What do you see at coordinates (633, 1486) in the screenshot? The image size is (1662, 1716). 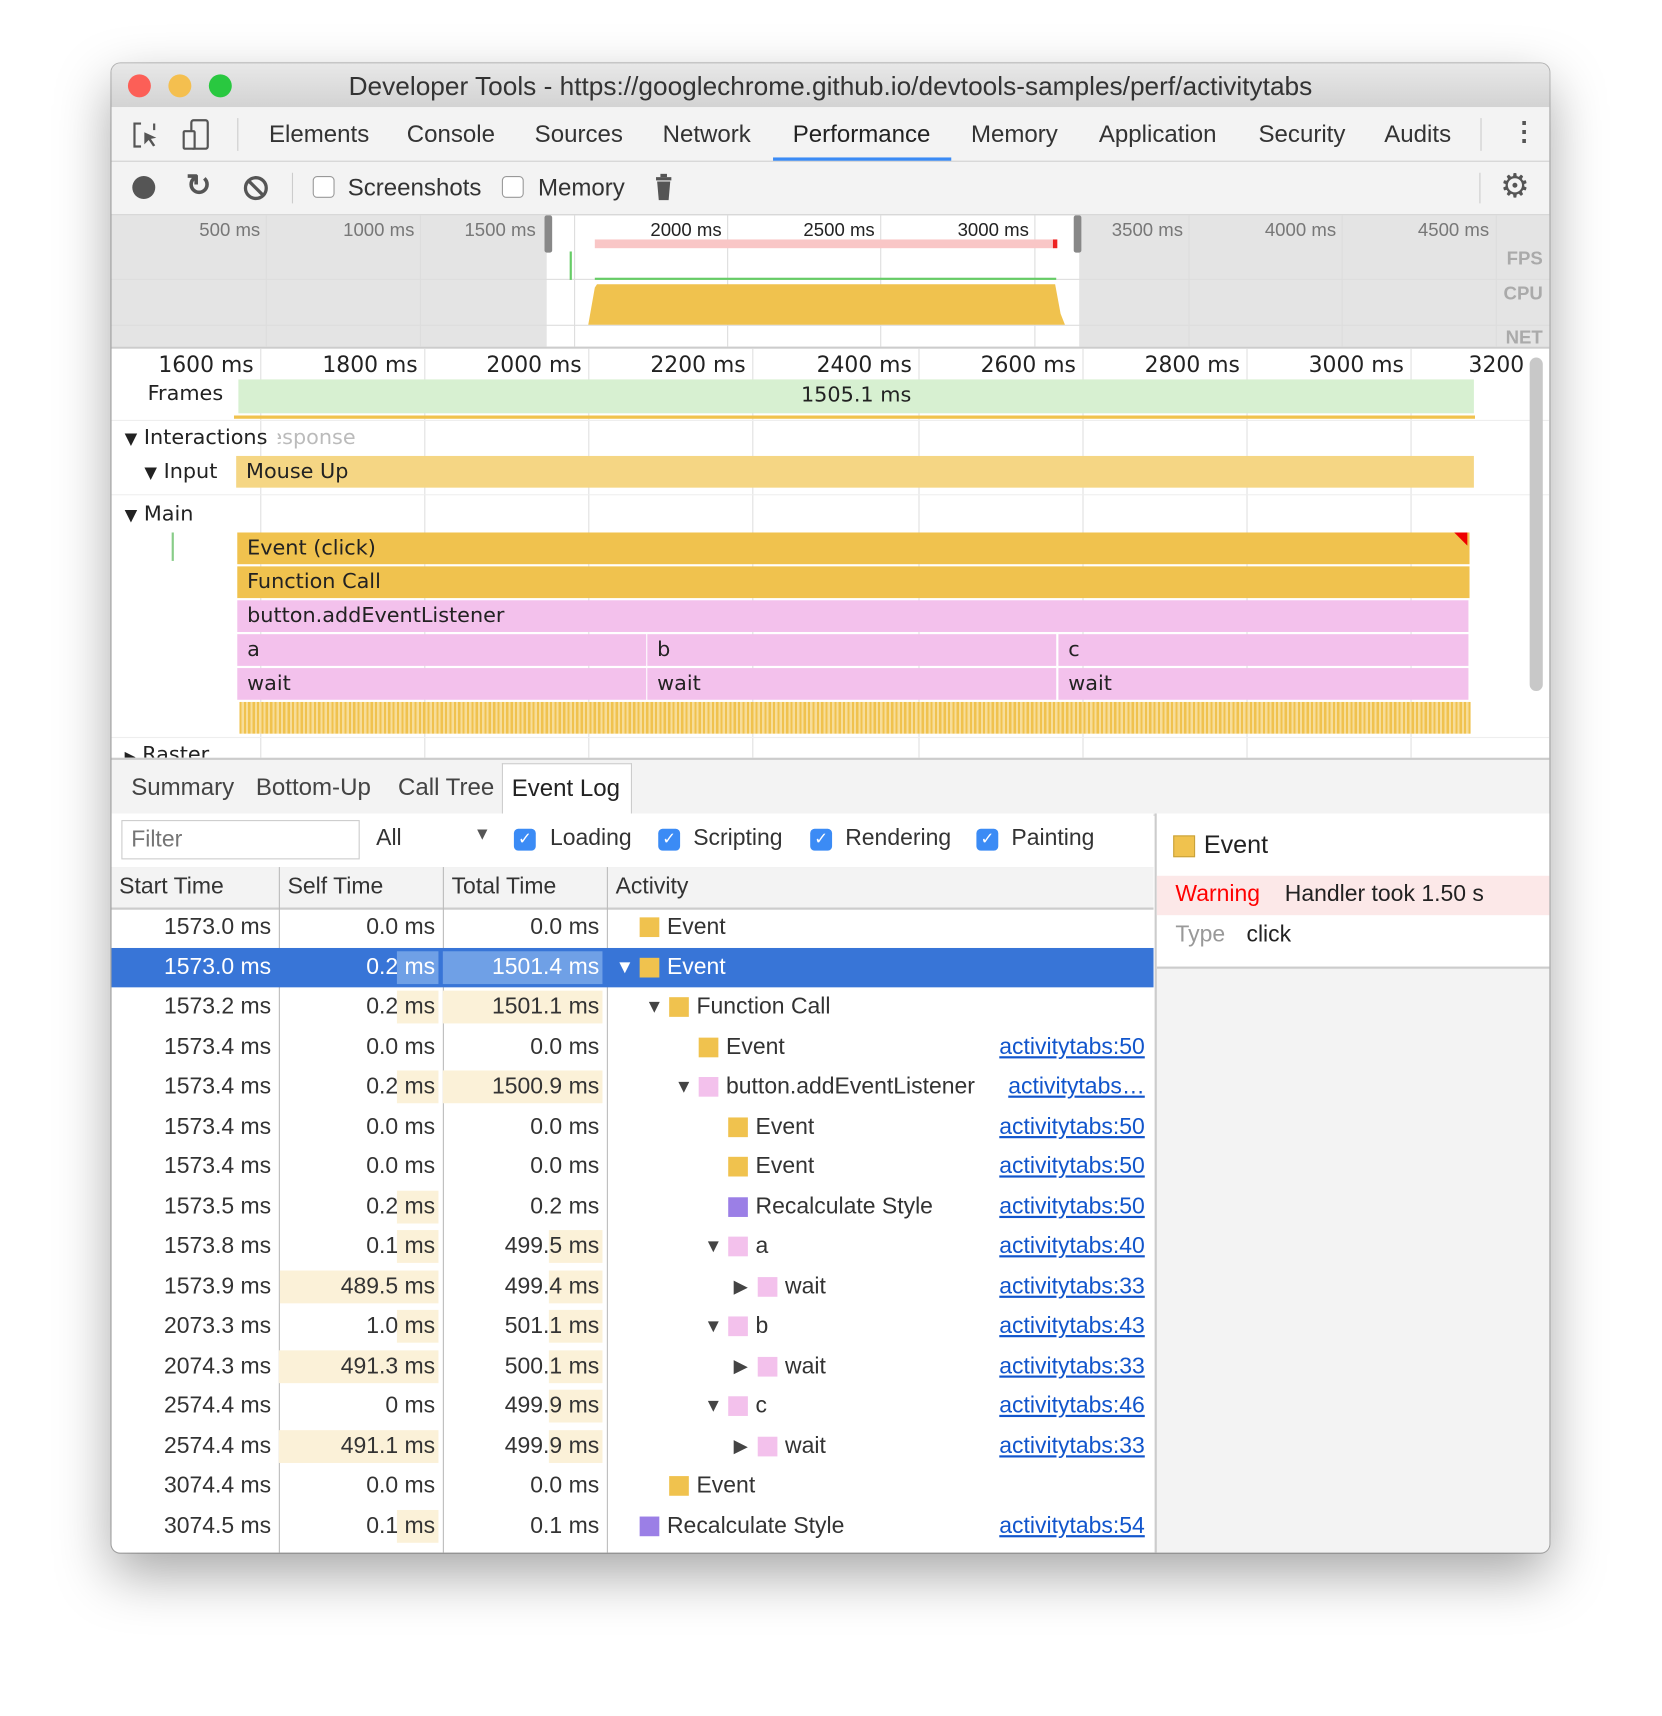 I see `table-row: 3074.4 ms 0.0 ms 0.0 ms Event` at bounding box center [633, 1486].